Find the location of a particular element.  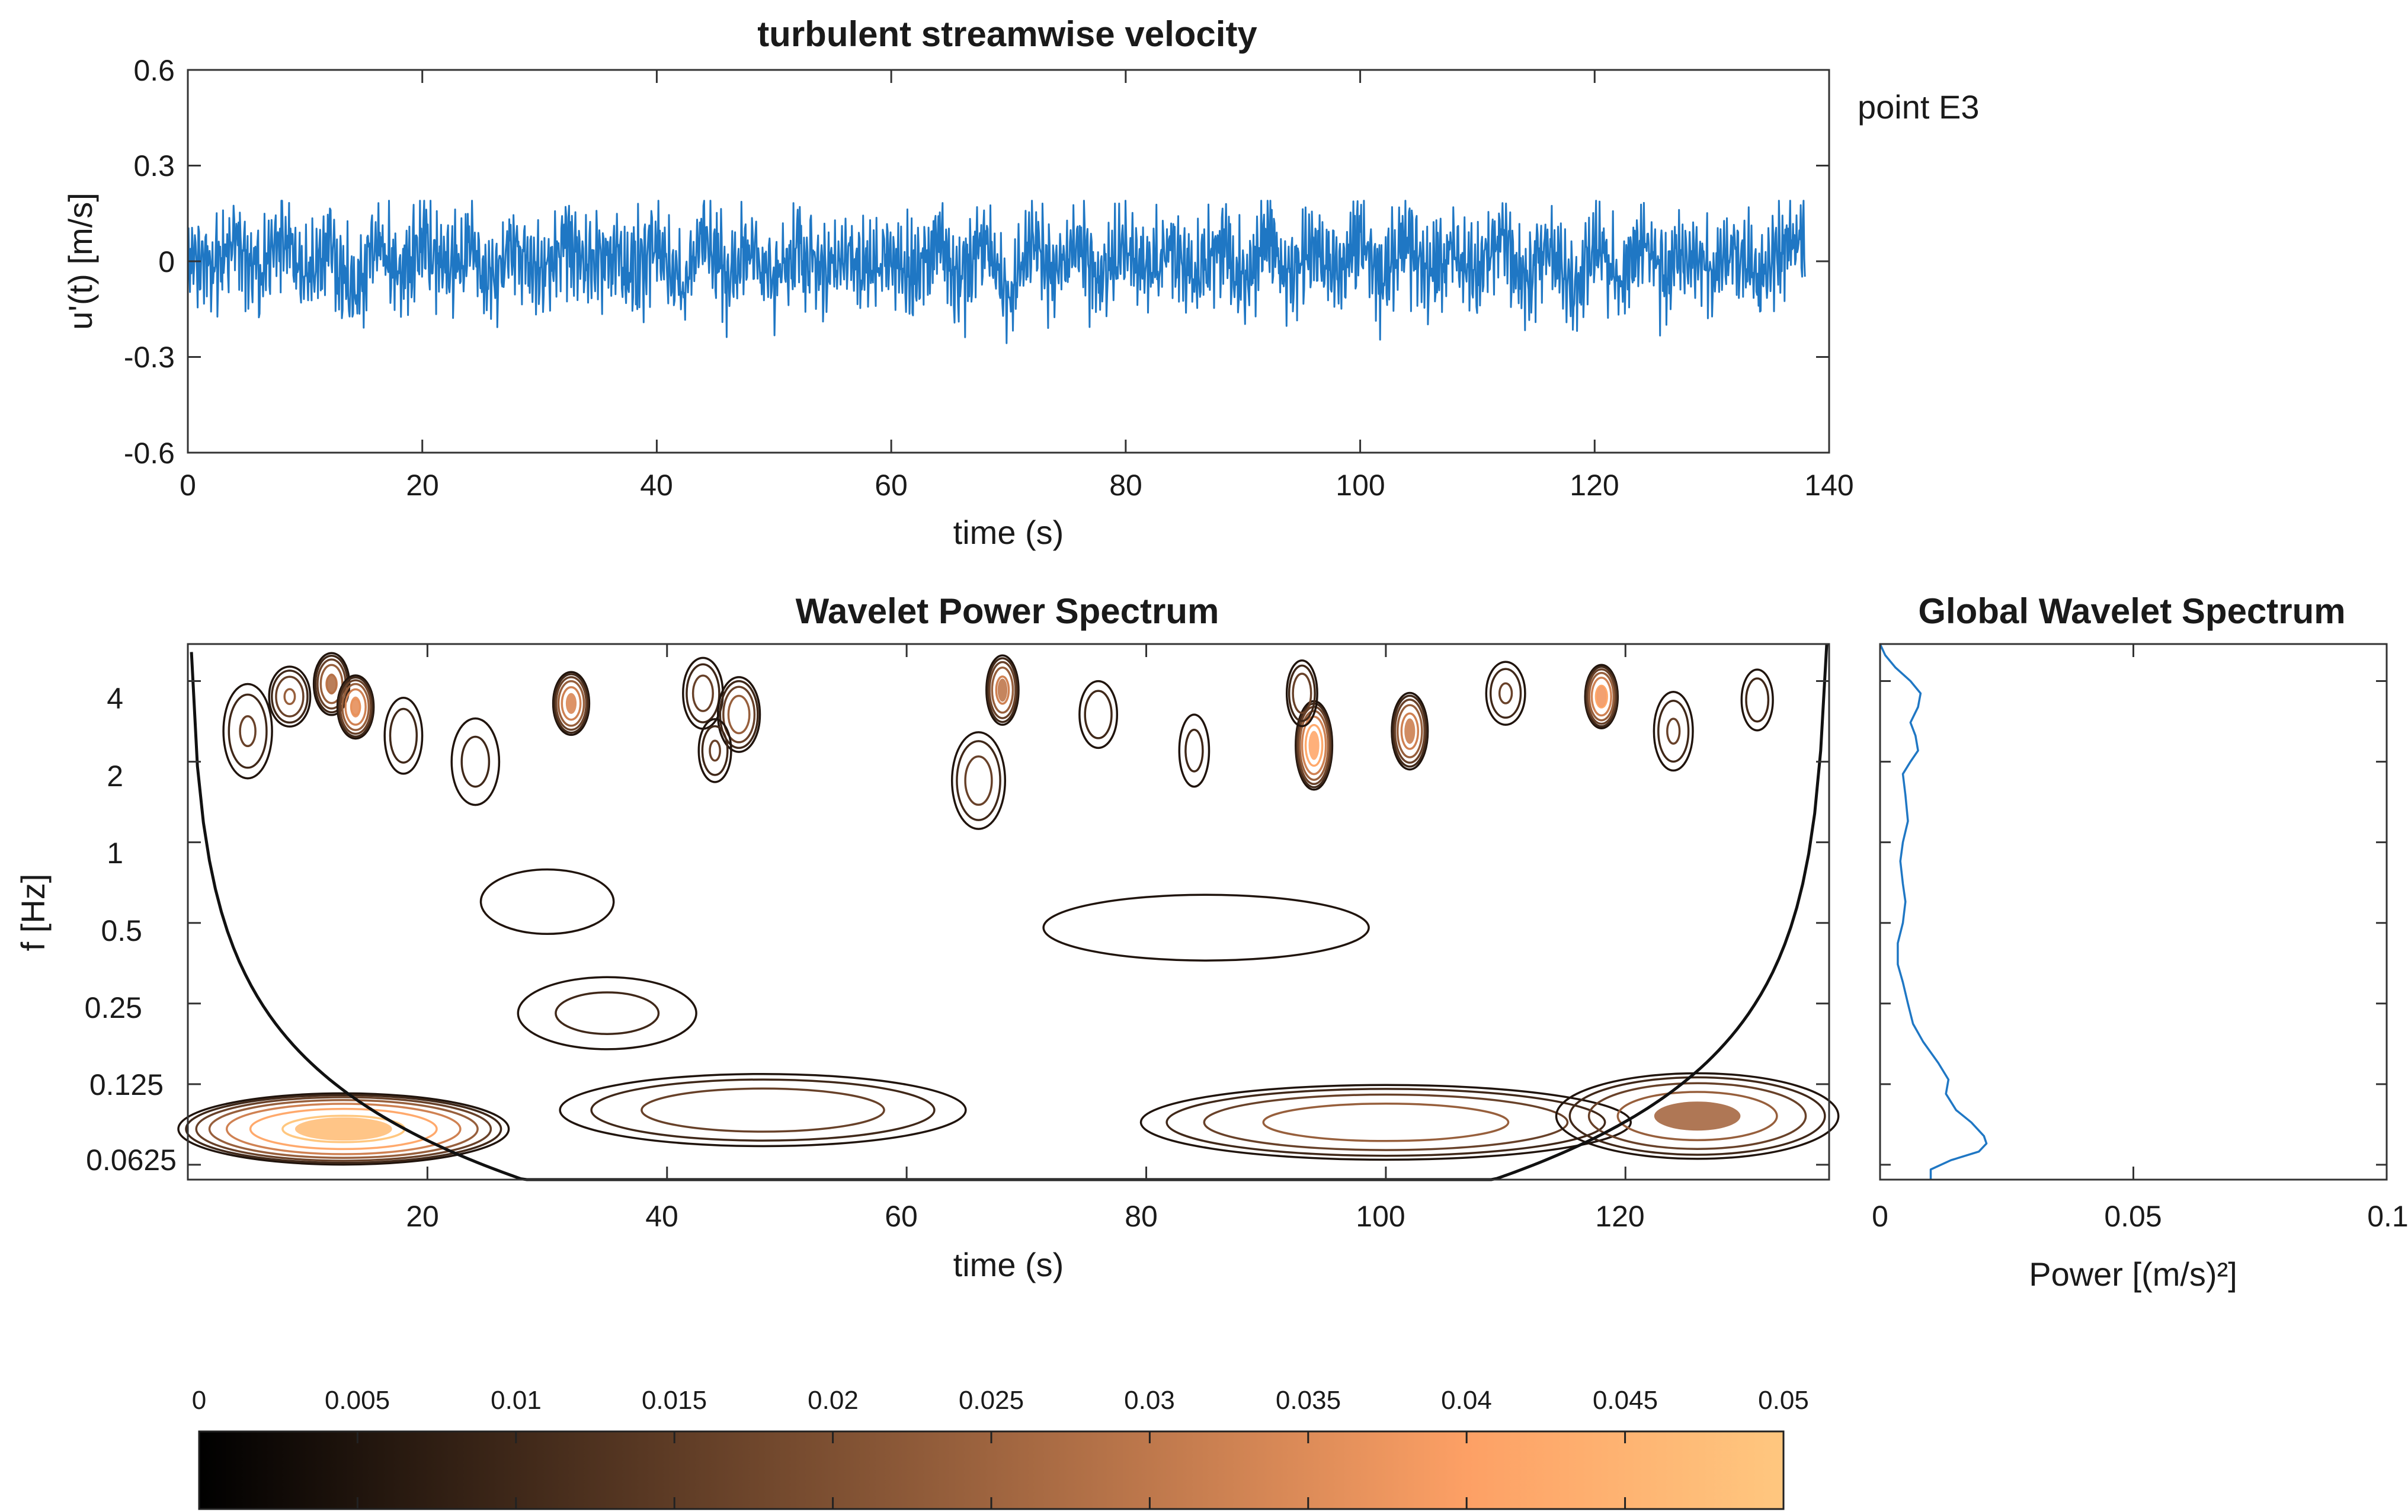

y-tick-label: 0.125 is located at coordinates (126, 1084).